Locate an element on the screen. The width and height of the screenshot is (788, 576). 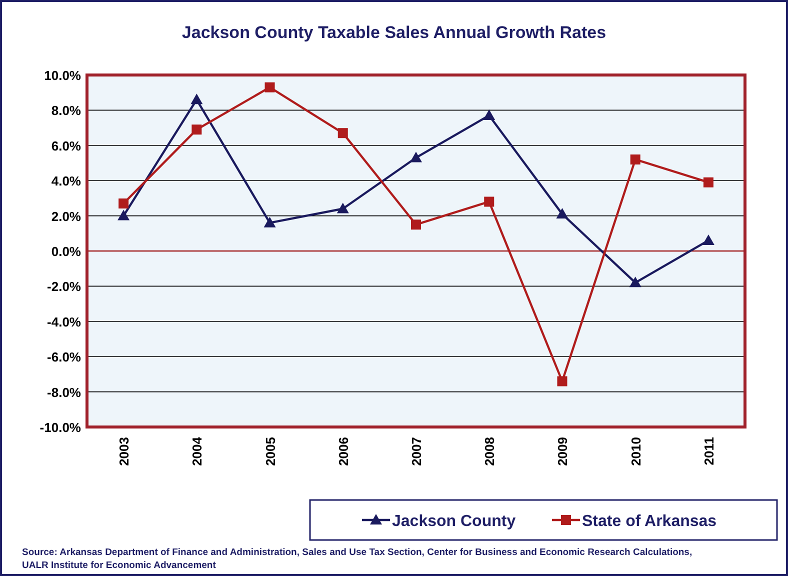
y-tick-label: -6.0% is located at coordinates (64, 357).